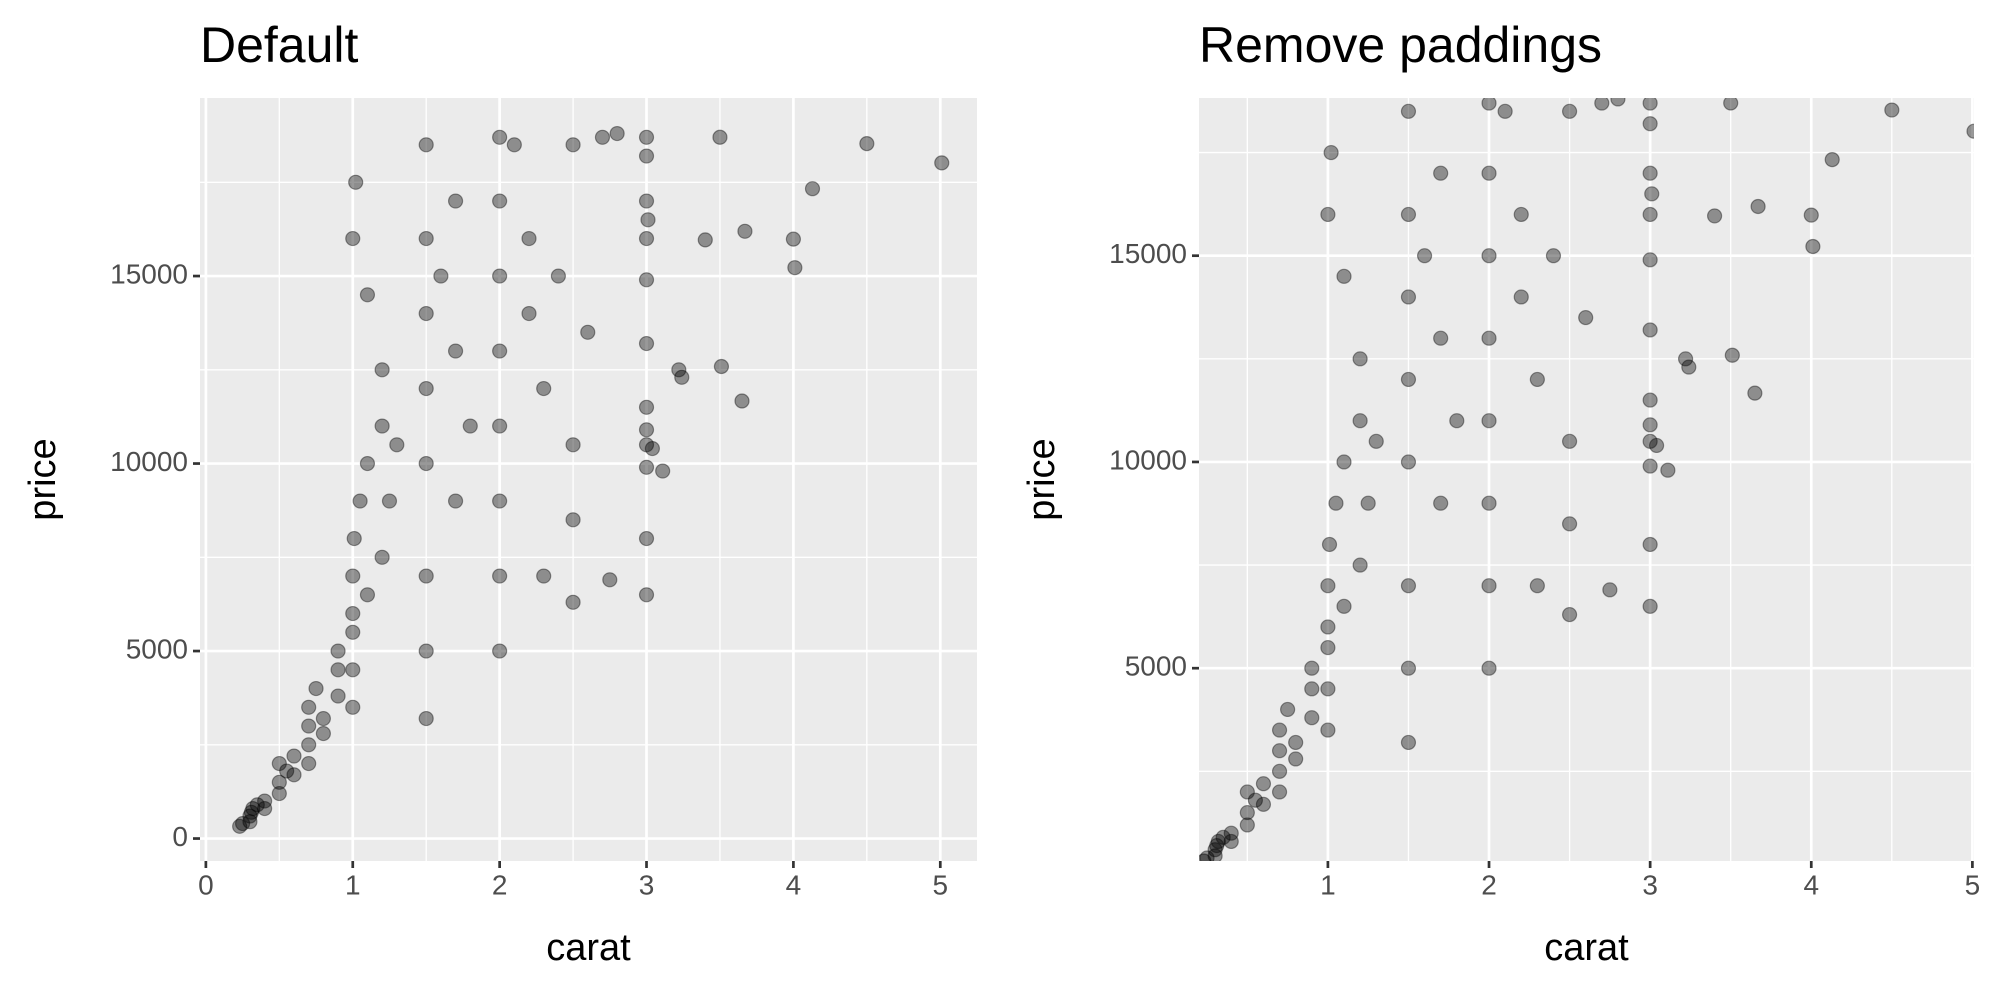 The height and width of the screenshot is (1000, 2000). Describe the element at coordinates (794, 884) in the screenshot. I see `x-tick-label: 4` at that location.